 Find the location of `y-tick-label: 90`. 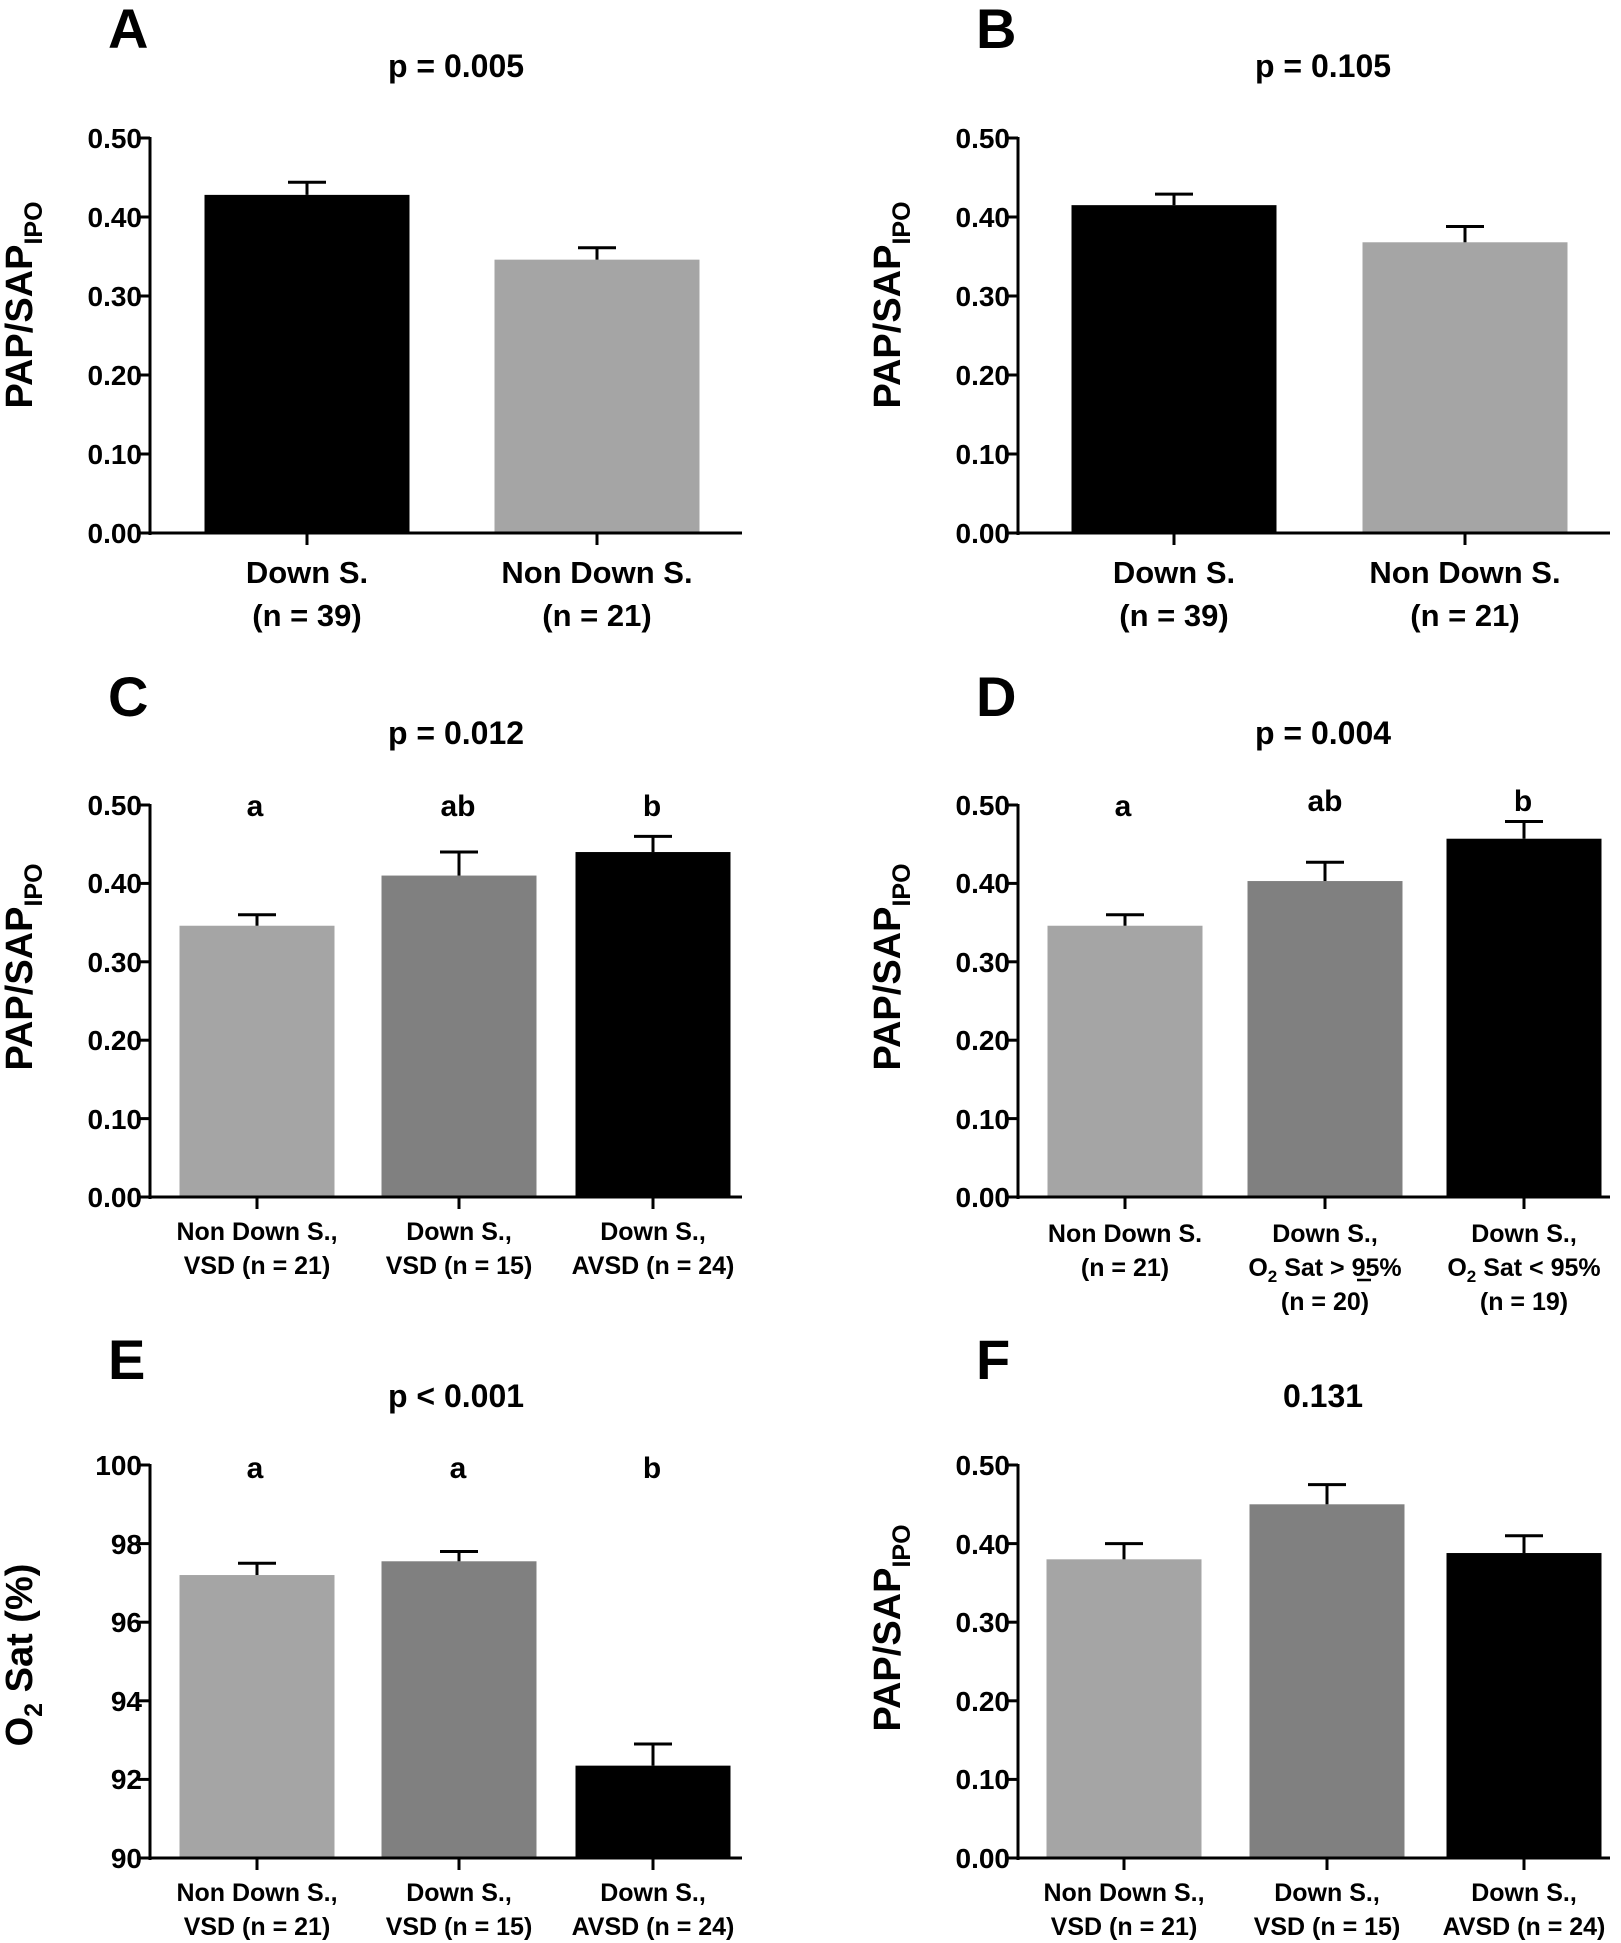

y-tick-label: 90 is located at coordinates (126, 1858).